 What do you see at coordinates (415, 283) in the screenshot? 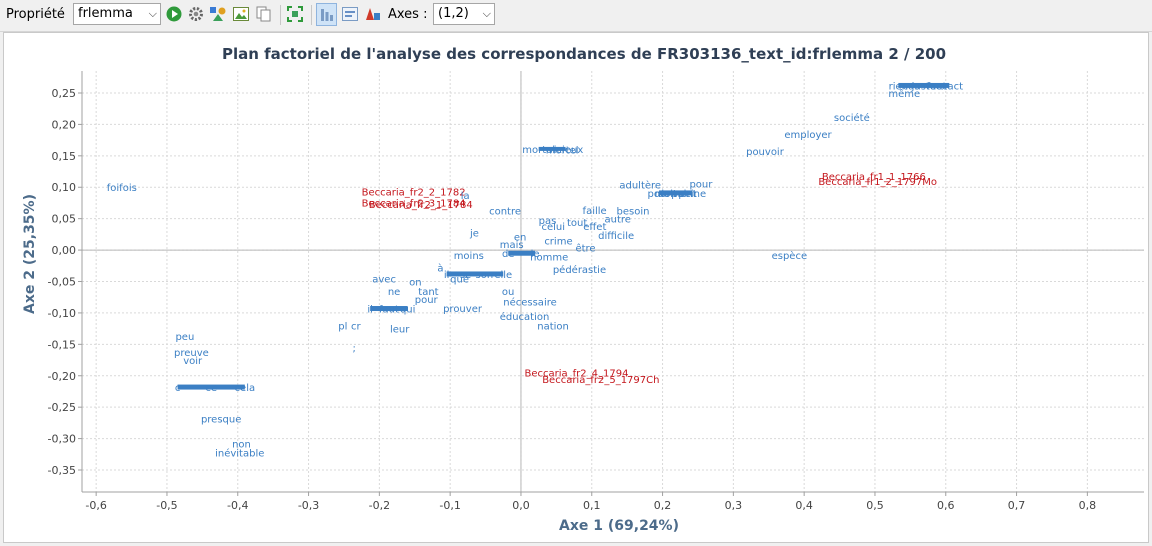
I see `row-point-label: on` at bounding box center [415, 283].